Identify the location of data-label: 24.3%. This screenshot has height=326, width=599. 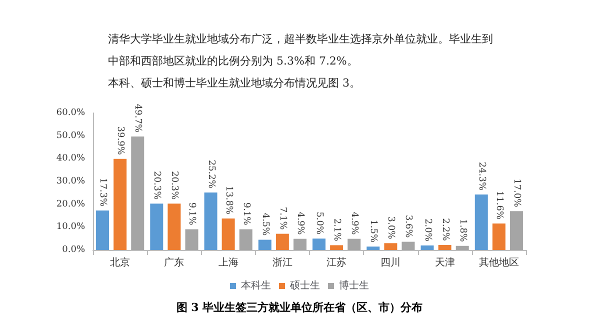
(481, 176).